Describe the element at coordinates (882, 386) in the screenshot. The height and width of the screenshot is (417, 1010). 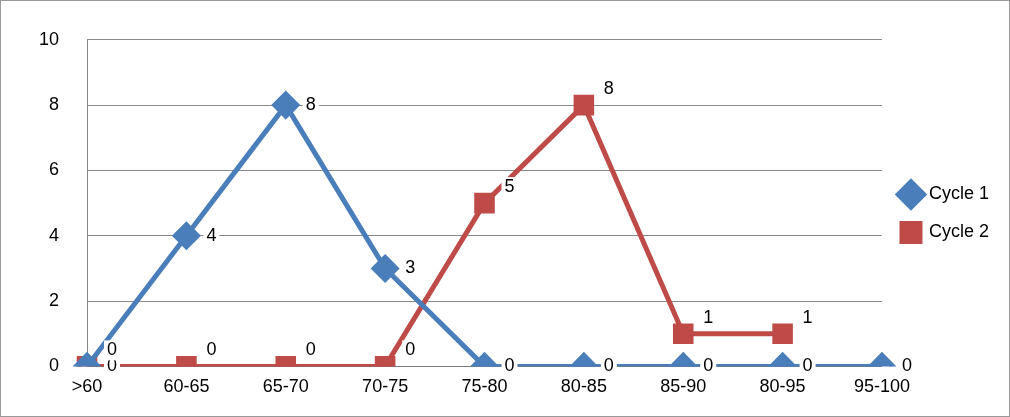
I see `x-tick-label: 95-100` at that location.